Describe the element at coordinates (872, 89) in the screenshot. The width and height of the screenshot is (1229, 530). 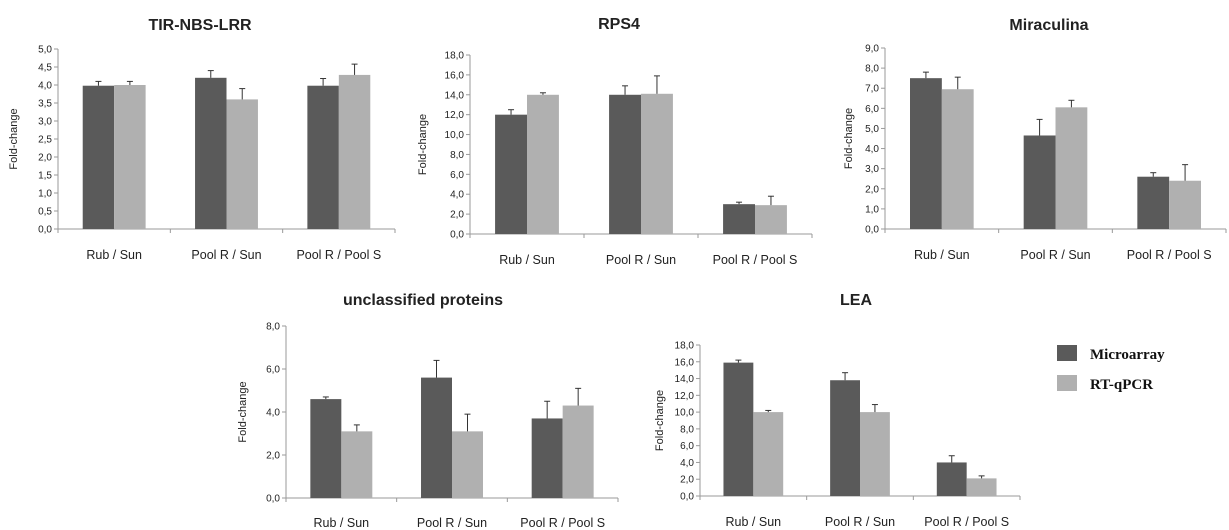
I see `y-tick-label: 7,0` at that location.